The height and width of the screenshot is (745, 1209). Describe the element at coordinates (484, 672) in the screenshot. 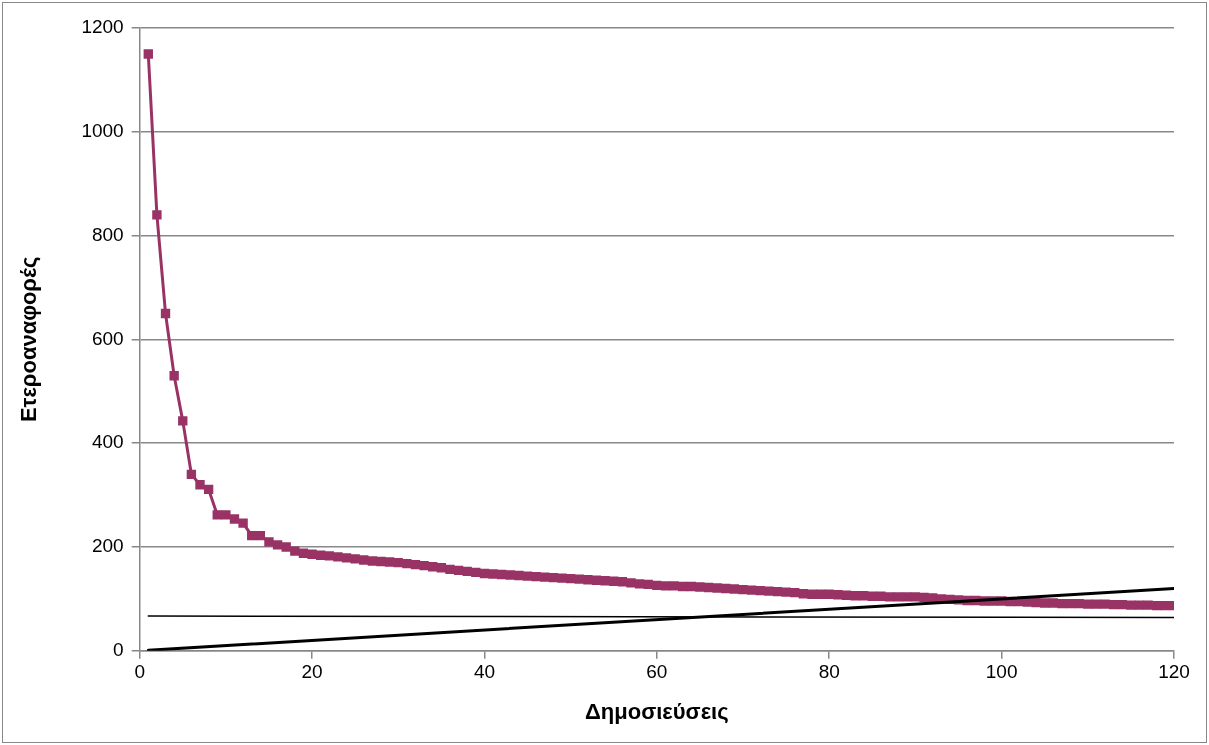

I see `x-tick-label: 40` at that location.